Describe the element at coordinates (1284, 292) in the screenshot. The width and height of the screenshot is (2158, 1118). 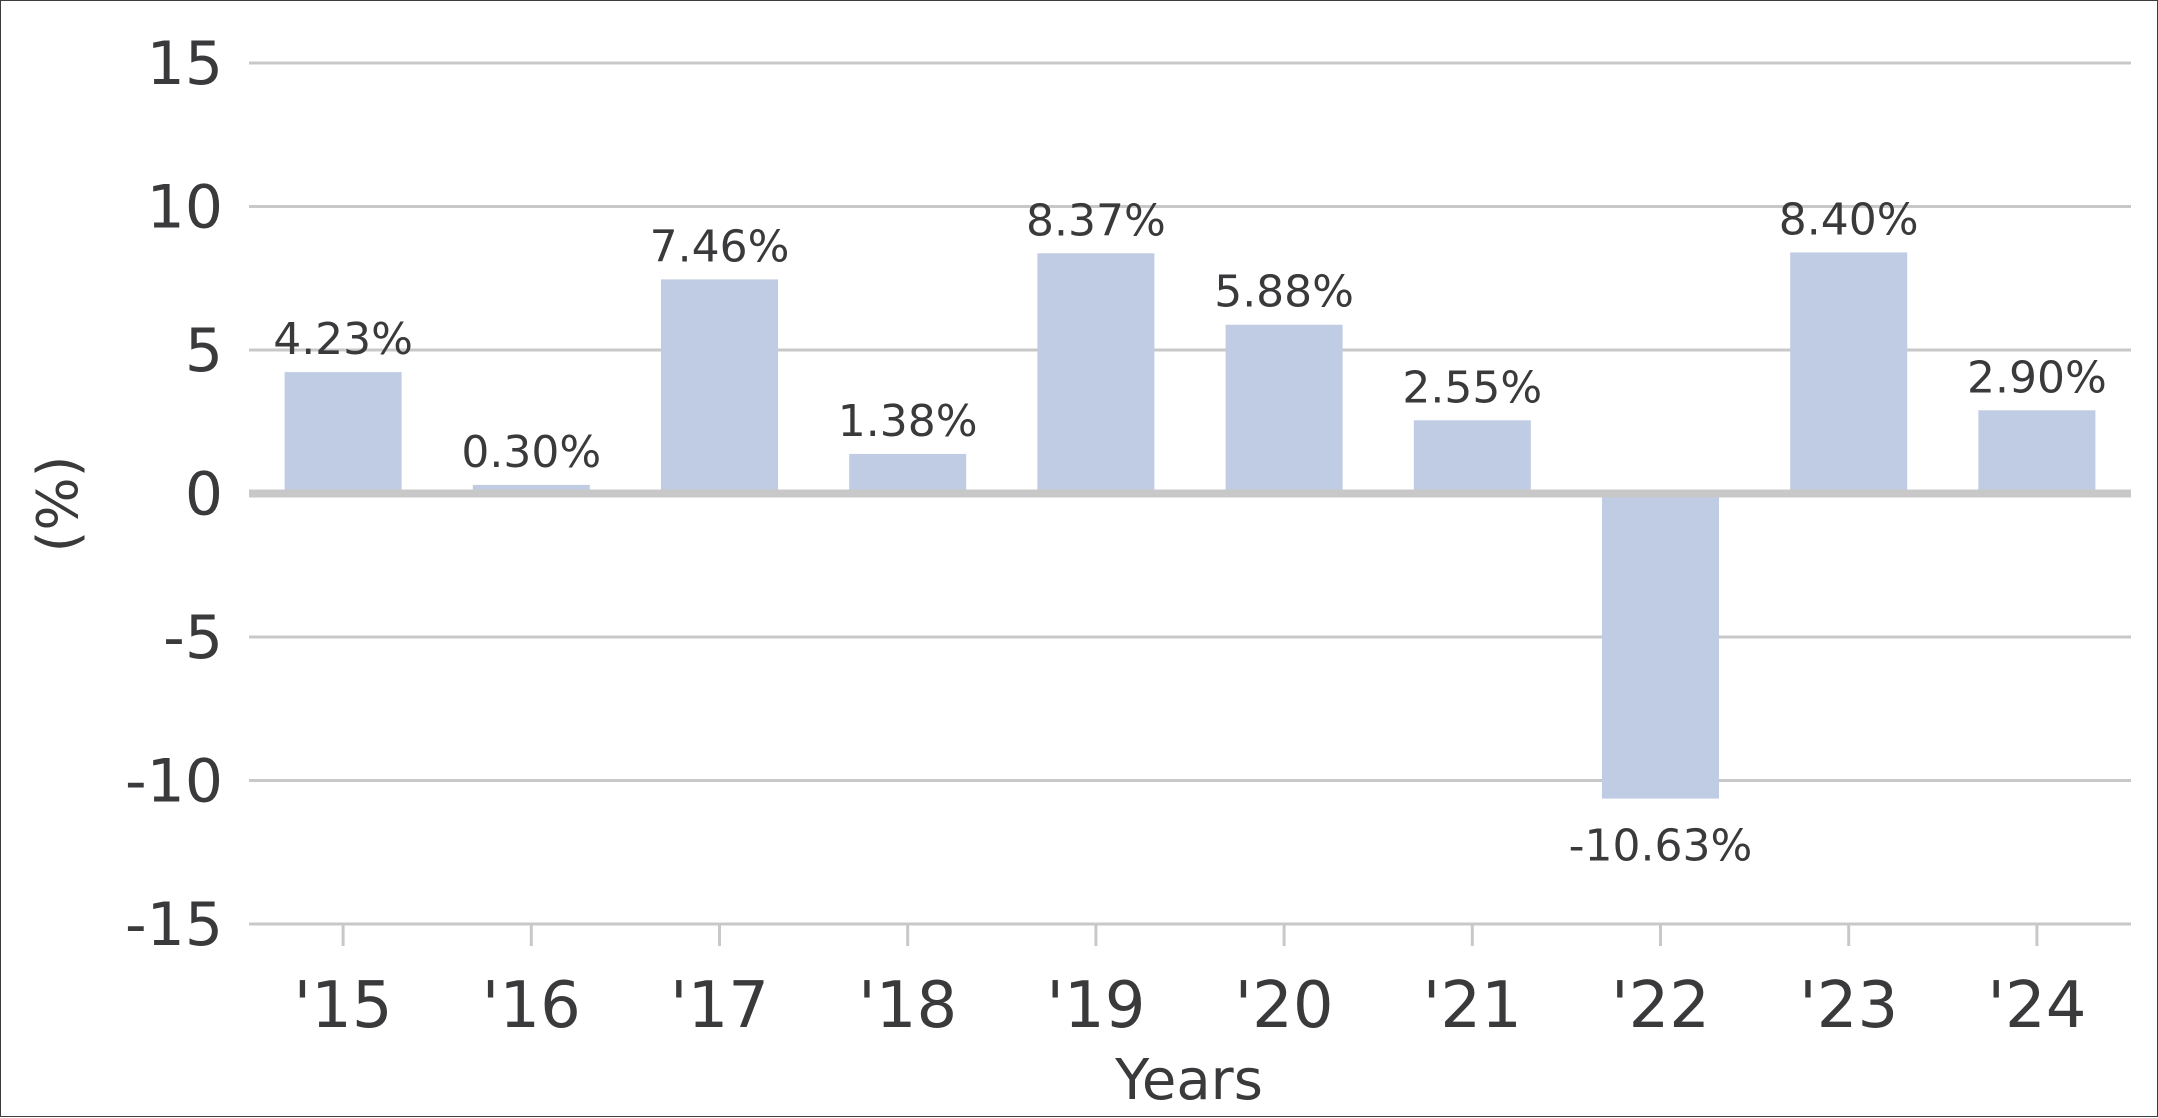
I see `data-label: 5.88%` at that location.